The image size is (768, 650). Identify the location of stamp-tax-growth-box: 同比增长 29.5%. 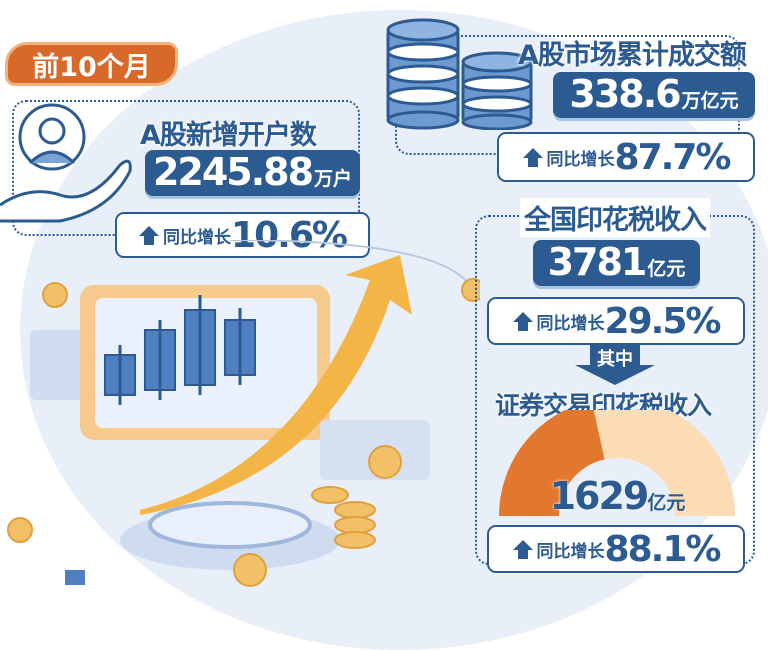
(616, 321).